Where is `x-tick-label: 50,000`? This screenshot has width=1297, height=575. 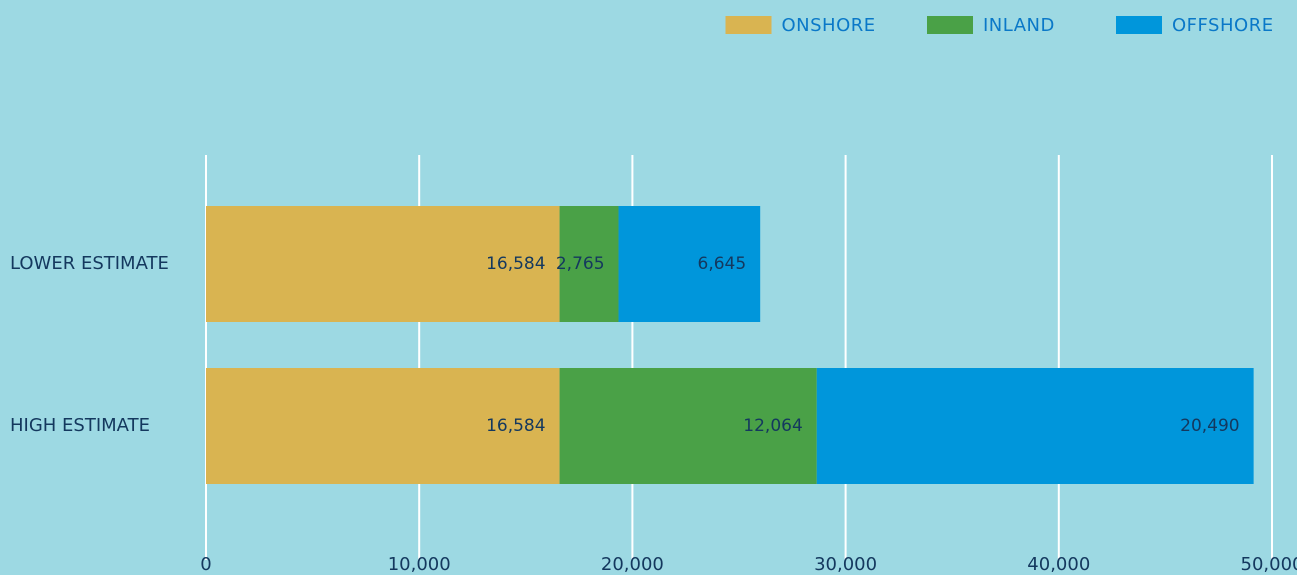 x-tick-label: 50,000 is located at coordinates (1269, 564).